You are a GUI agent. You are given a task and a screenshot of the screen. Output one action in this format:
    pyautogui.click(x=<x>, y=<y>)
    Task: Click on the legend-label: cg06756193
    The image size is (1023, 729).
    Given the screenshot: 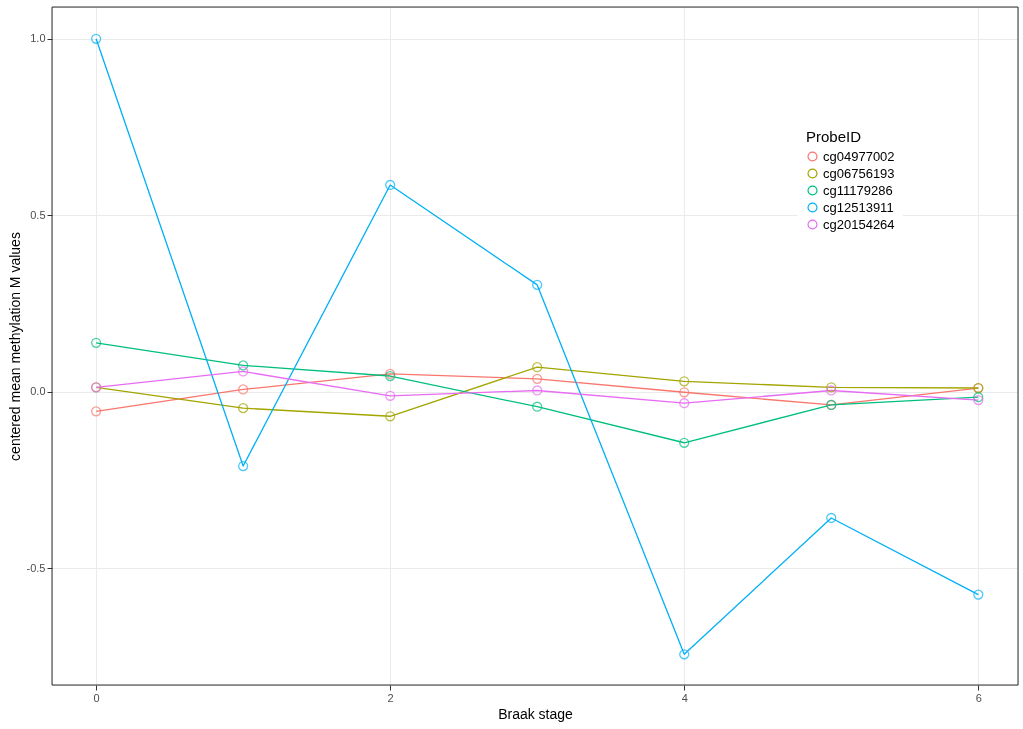 What is the action you would take?
    pyautogui.click(x=859, y=173)
    